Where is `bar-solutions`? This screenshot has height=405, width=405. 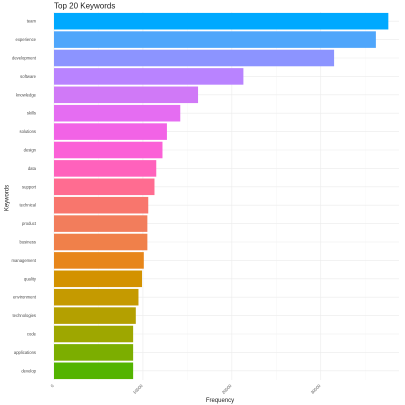
bar-solutions is located at coordinates (110, 131).